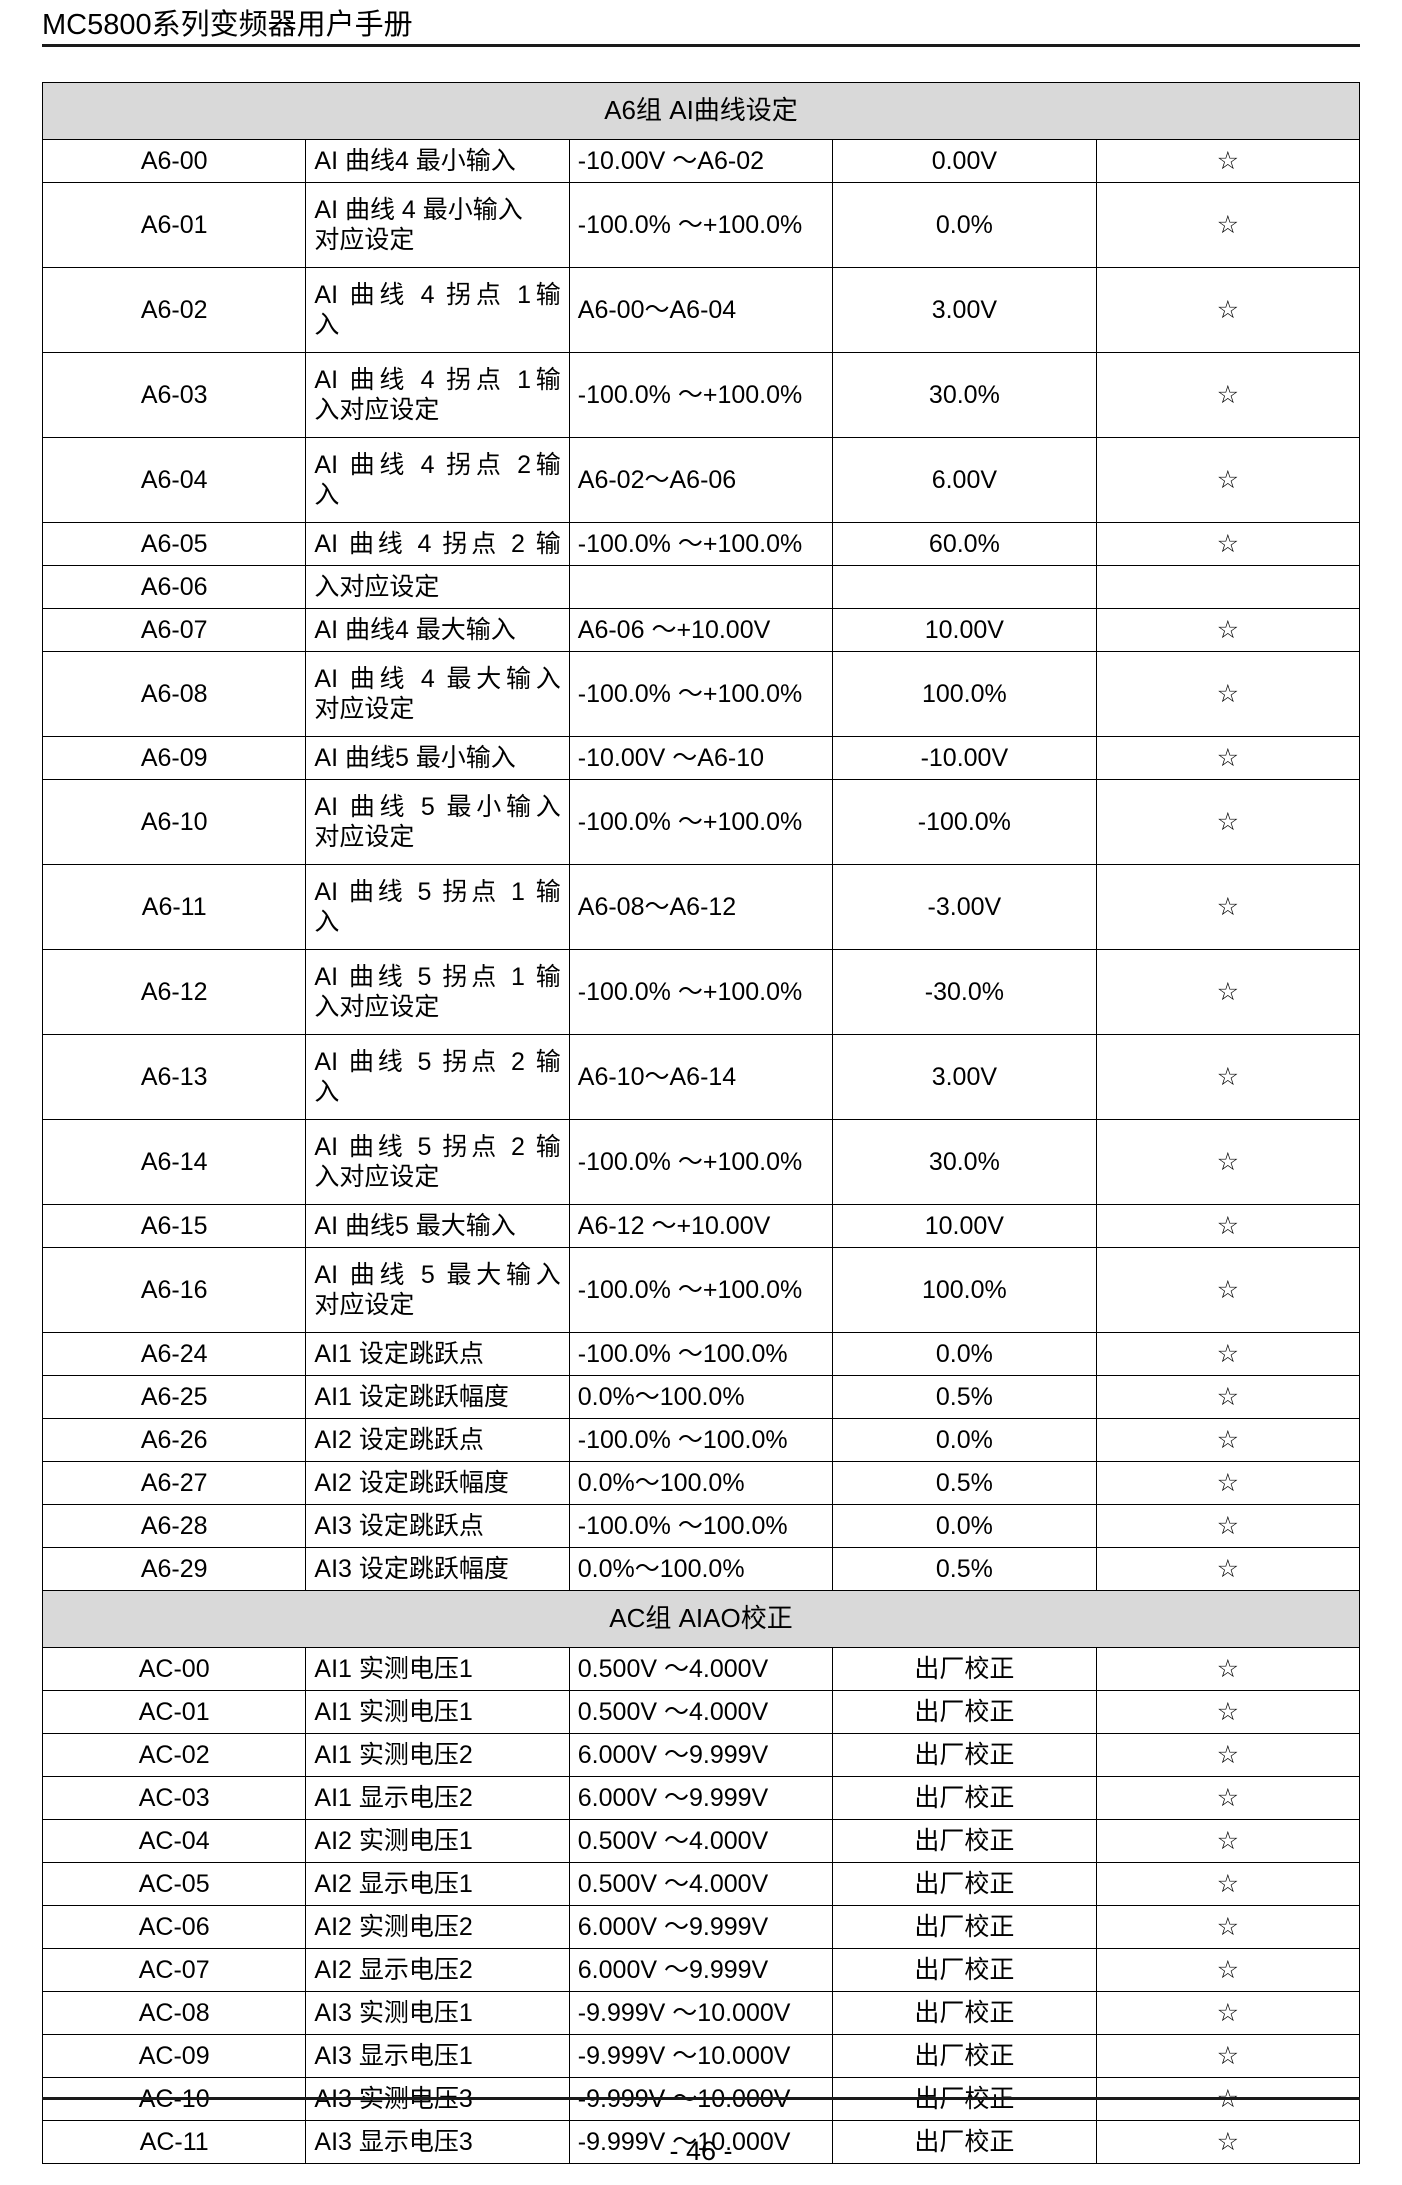  I want to click on param-default-cell: 0.00V, so click(964, 161).